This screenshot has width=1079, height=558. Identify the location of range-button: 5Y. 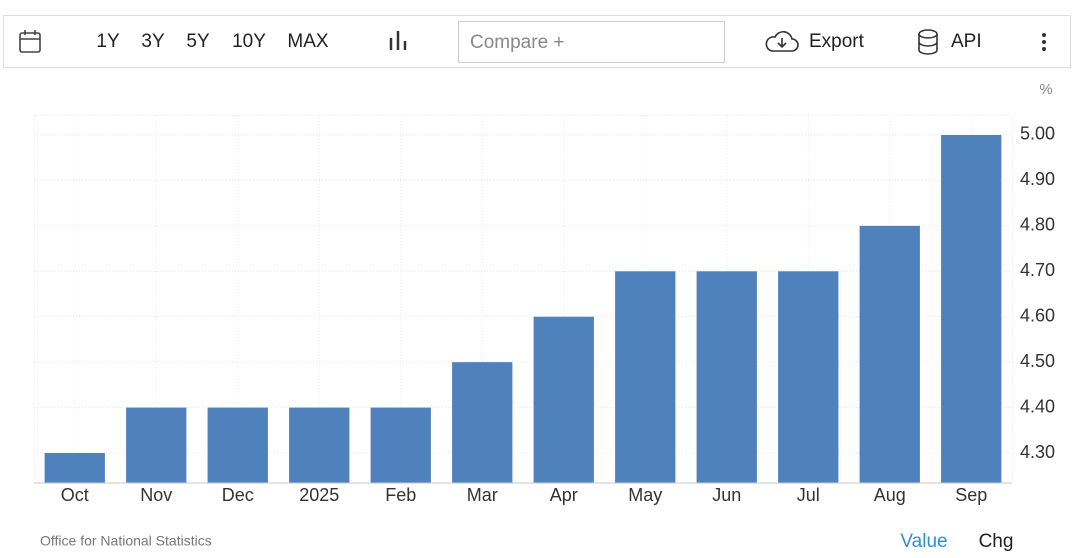
(198, 41).